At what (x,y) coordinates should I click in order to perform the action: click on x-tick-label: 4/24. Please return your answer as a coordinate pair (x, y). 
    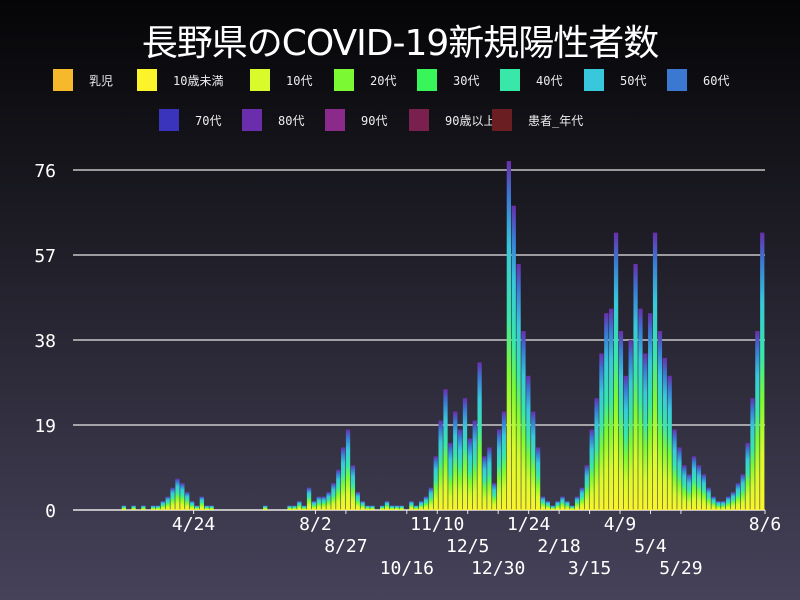
    Looking at the image, I should click on (193, 524).